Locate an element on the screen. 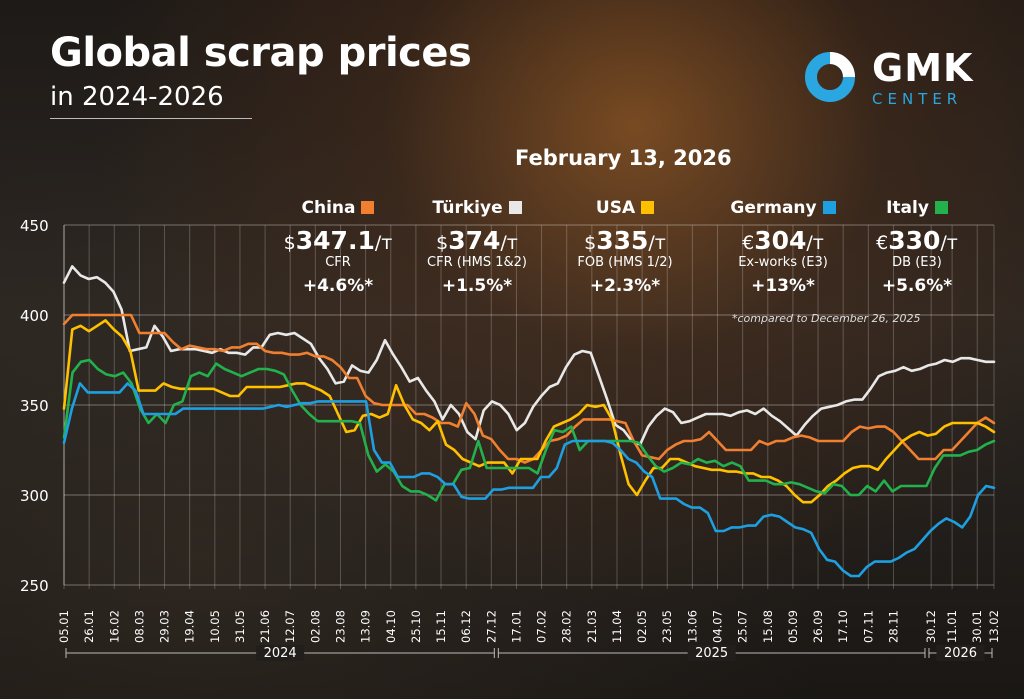 The image size is (1024, 699). x-tick-label: 30.01 is located at coordinates (977, 626).